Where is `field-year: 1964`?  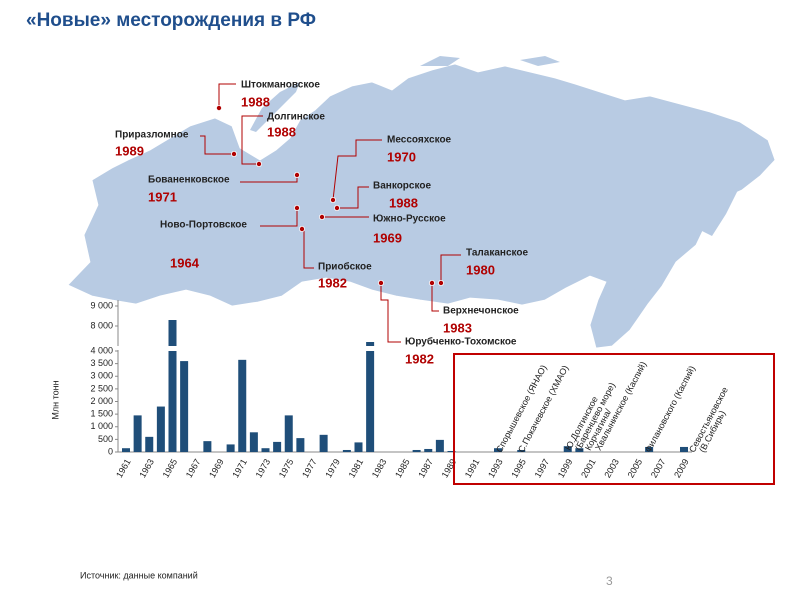 field-year: 1964 is located at coordinates (185, 262).